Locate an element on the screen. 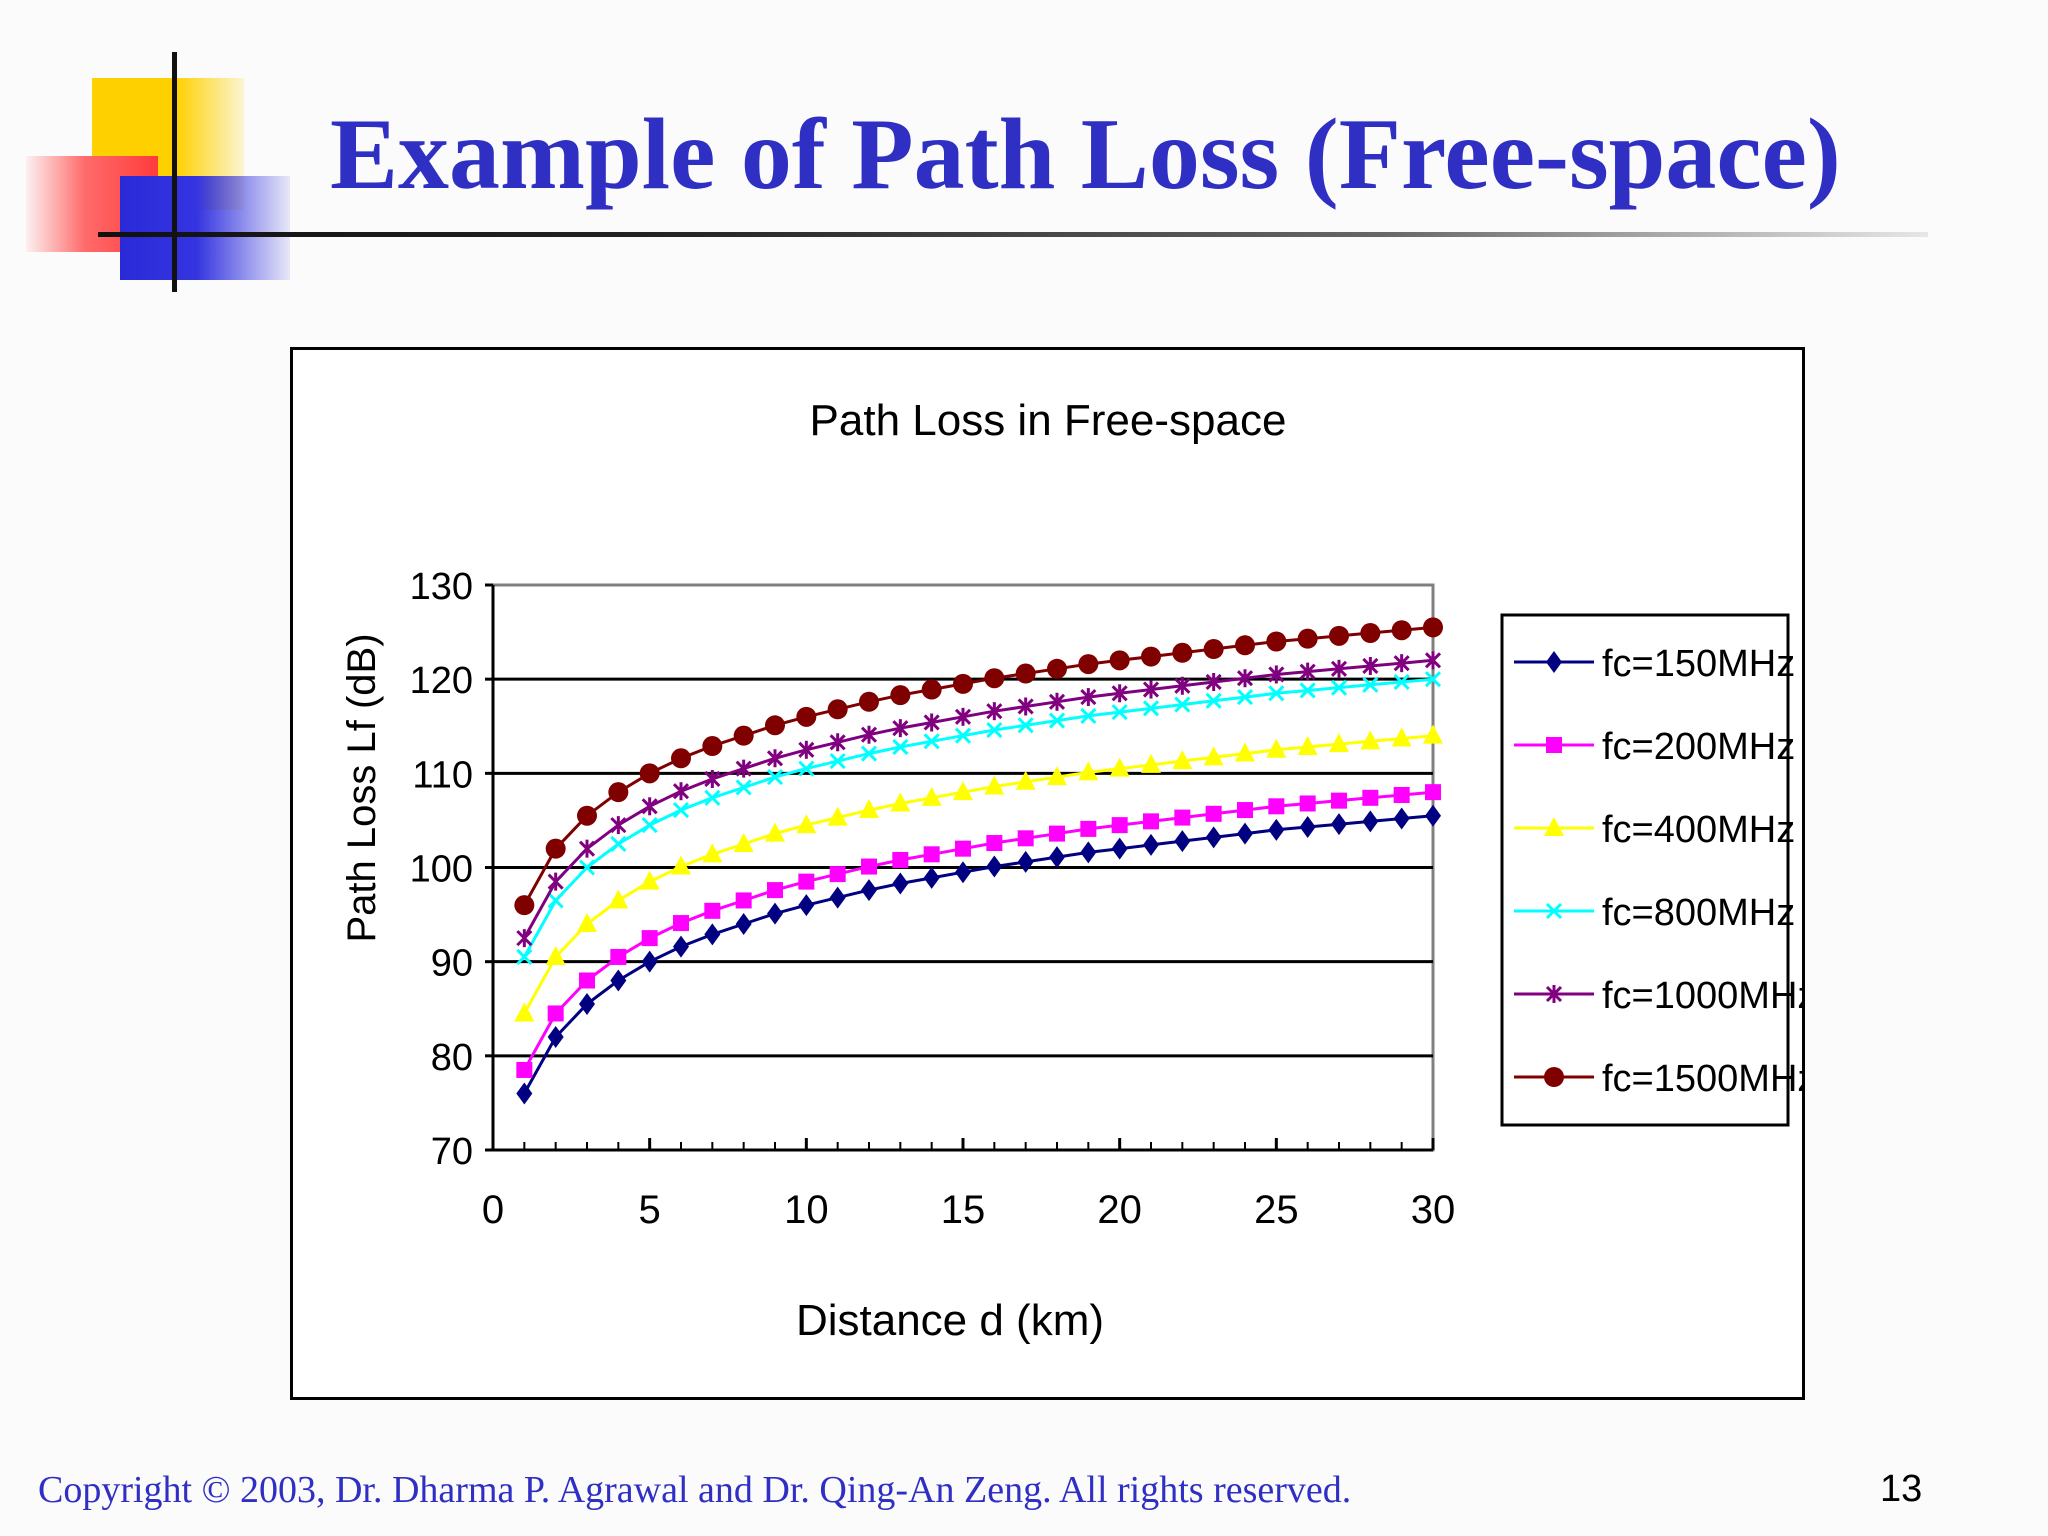 This screenshot has height=1536, width=2048. decor-vertical-line is located at coordinates (174, 172).